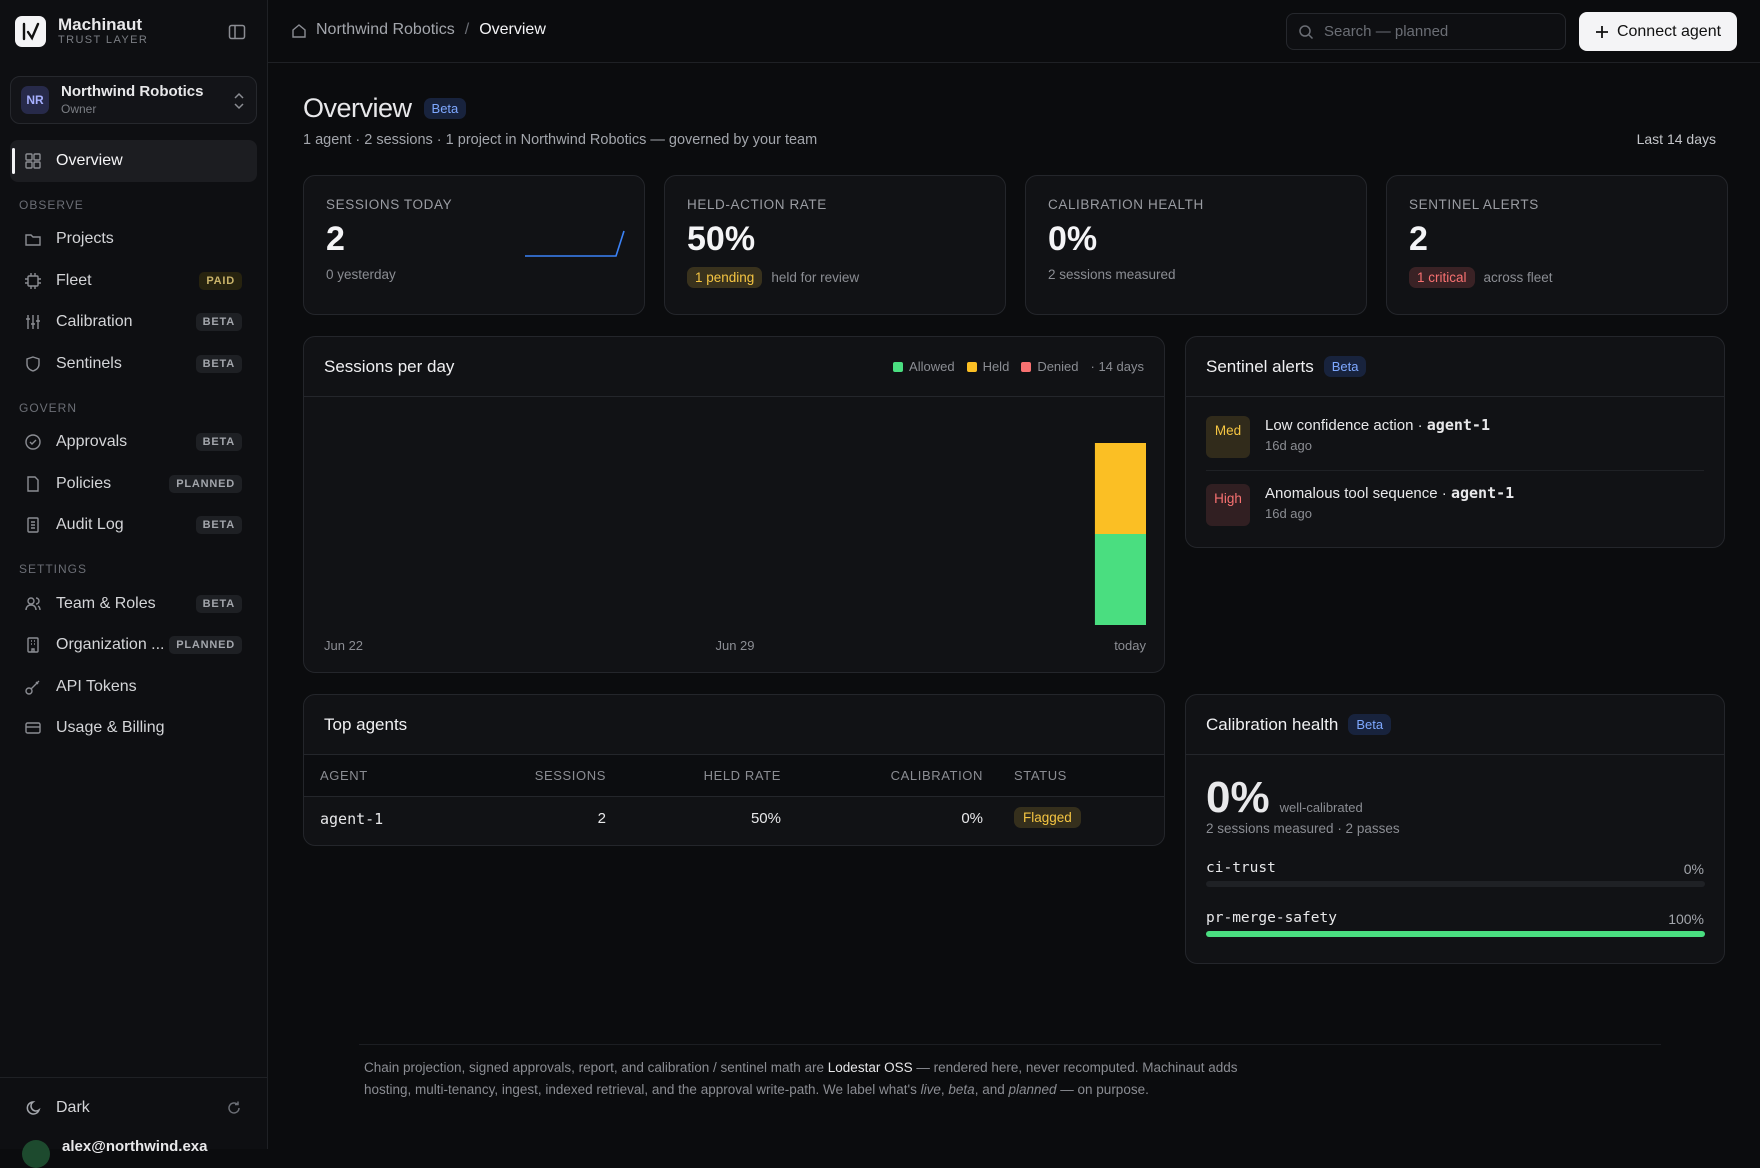 The image size is (1760, 1168). Describe the element at coordinates (1260, 366) in the screenshot. I see `card-title: Sentinel alerts` at that location.